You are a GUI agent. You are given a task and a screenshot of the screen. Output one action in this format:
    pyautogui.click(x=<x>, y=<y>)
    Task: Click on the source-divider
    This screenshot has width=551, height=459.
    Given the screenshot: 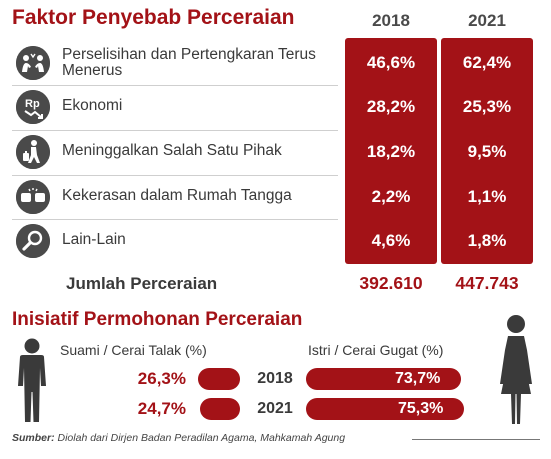 What is the action you would take?
    pyautogui.click(x=476, y=439)
    